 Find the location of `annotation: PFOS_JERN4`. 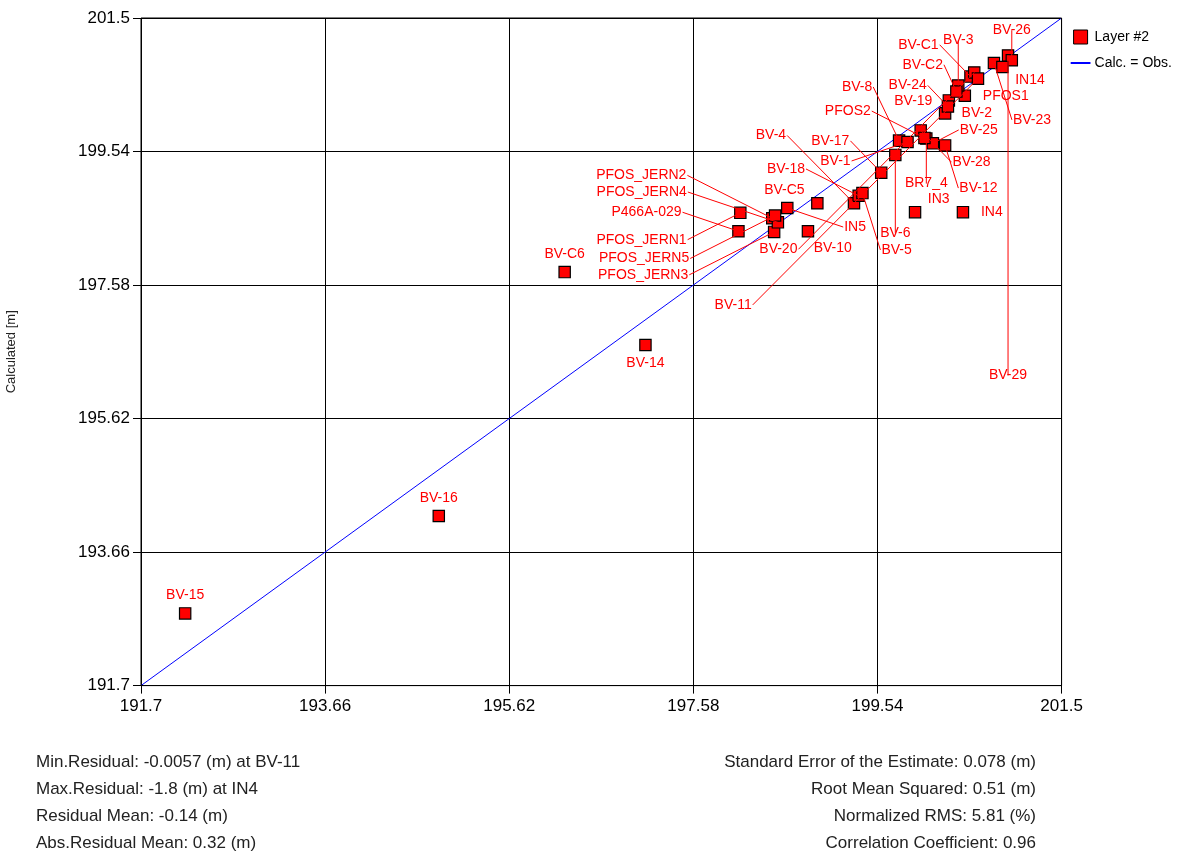

annotation: PFOS_JERN4 is located at coordinates (642, 190).